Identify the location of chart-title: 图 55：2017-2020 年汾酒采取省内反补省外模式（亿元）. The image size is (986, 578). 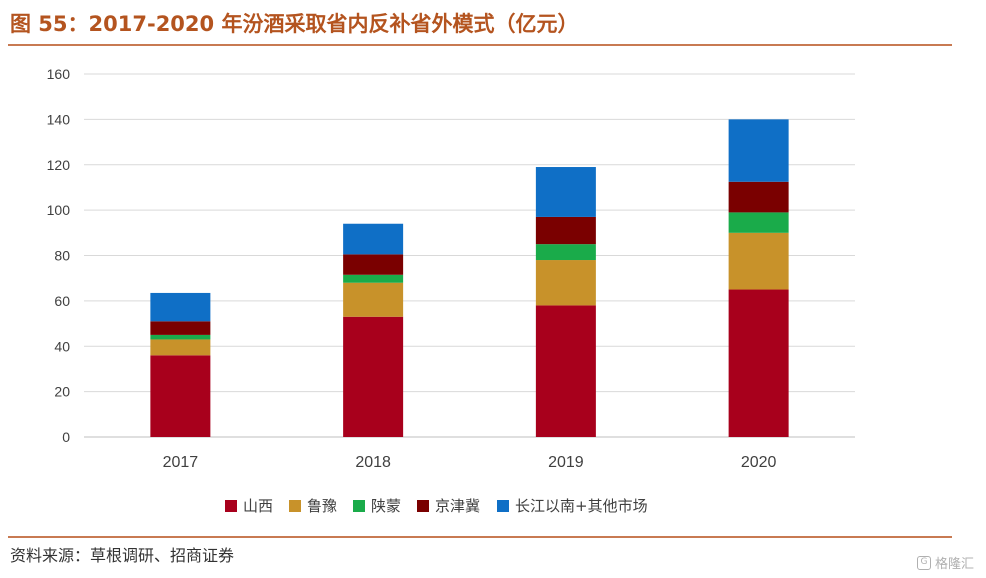
(294, 24).